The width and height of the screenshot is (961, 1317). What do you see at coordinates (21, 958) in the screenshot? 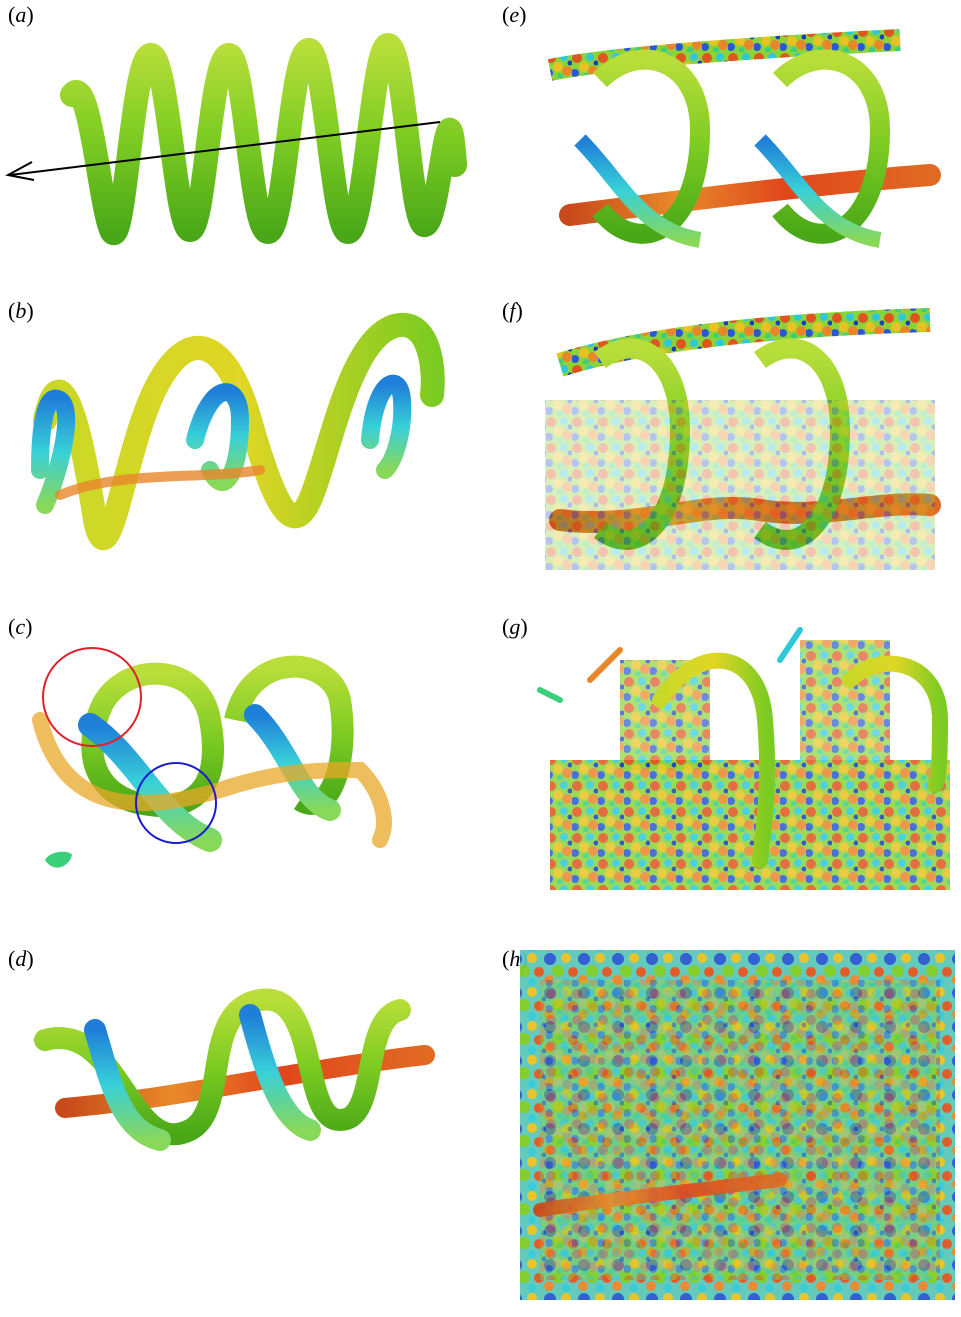
I see `panel-label-d: (d)` at bounding box center [21, 958].